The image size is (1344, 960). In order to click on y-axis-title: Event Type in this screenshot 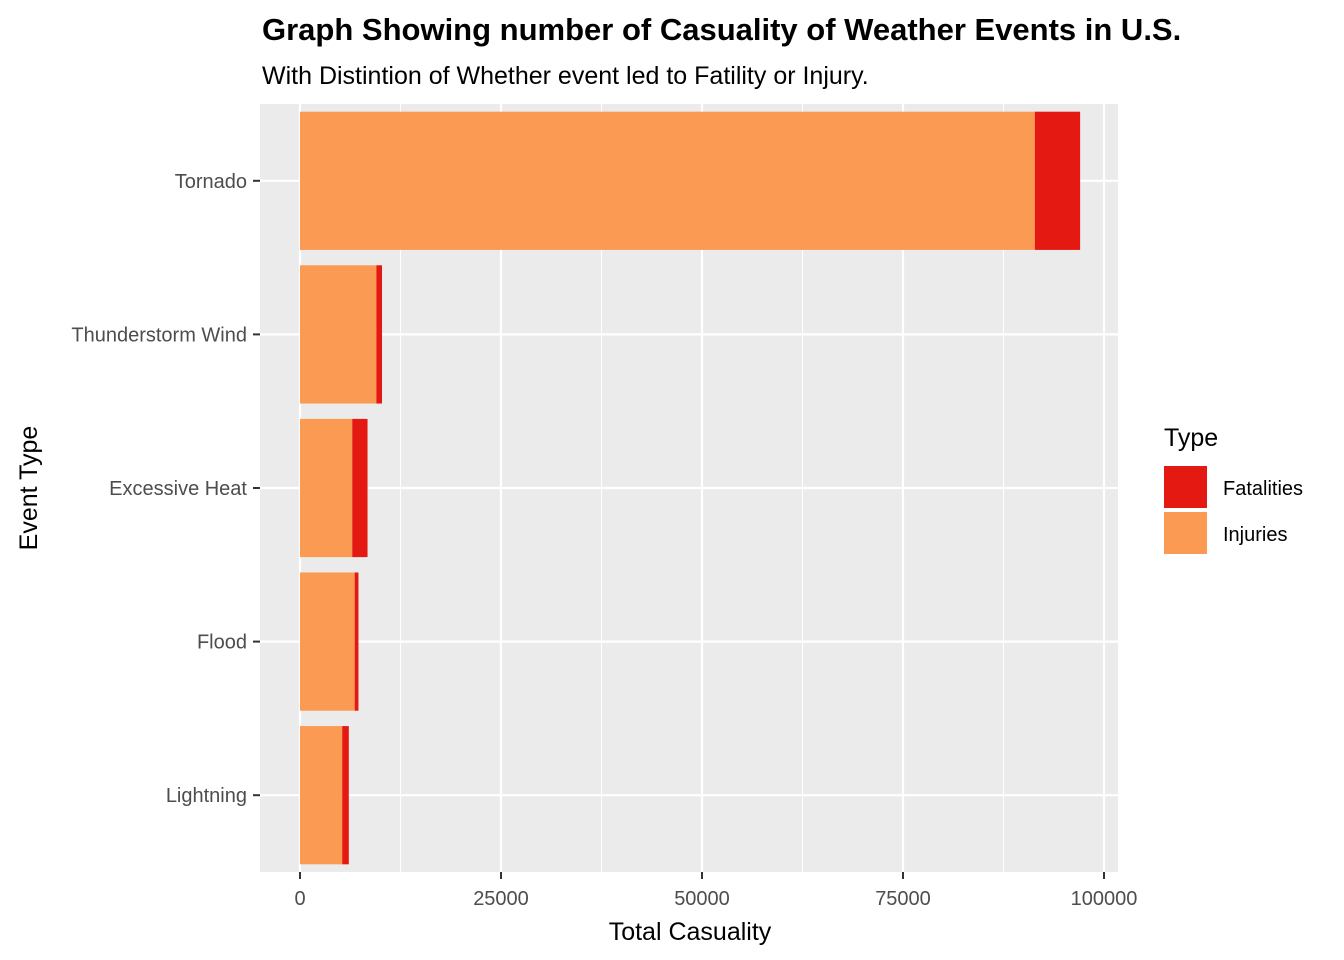, I will do `click(29, 488)`.